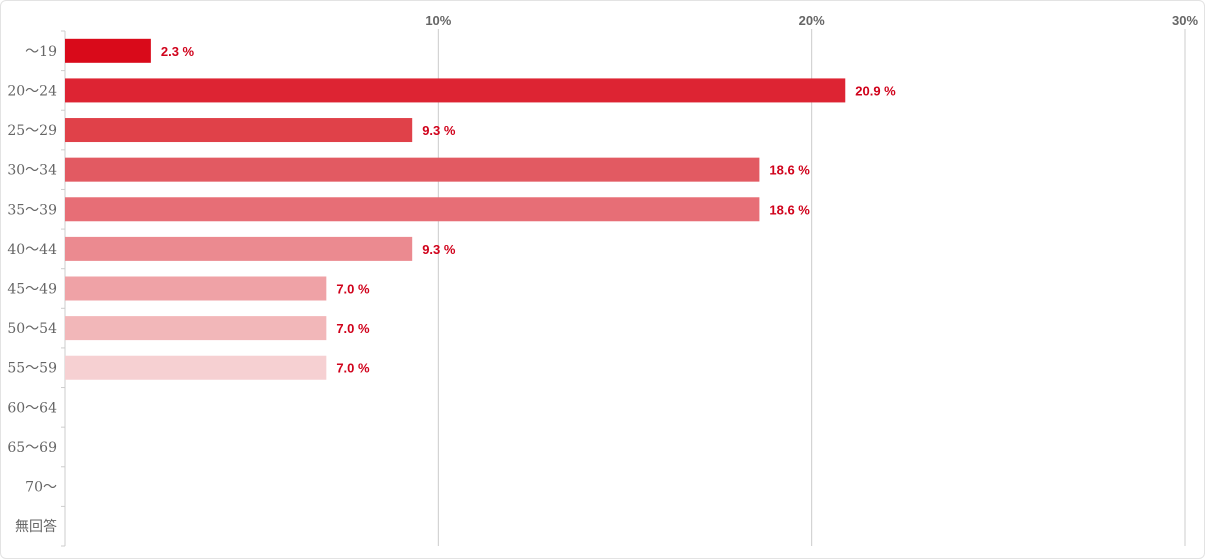 The width and height of the screenshot is (1205, 560). Describe the element at coordinates (32, 91) in the screenshot. I see `category-label: 20～24` at that location.